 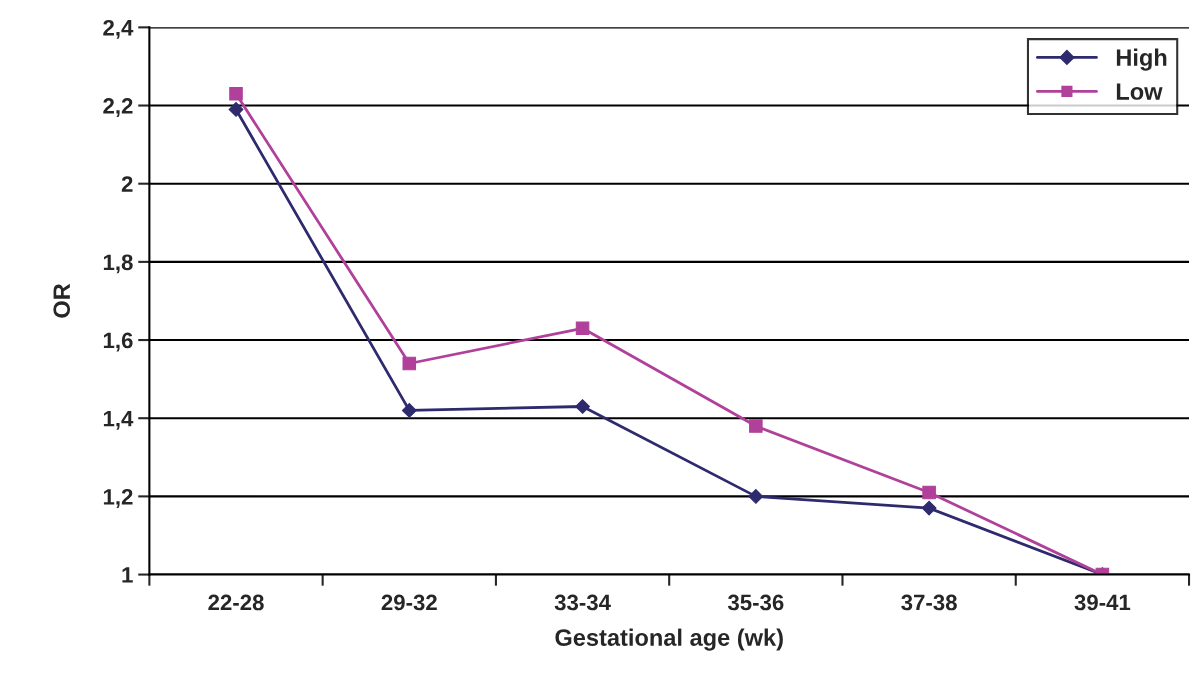 What do you see at coordinates (1102, 602) in the screenshot?
I see `x-tick-label: 39-41` at bounding box center [1102, 602].